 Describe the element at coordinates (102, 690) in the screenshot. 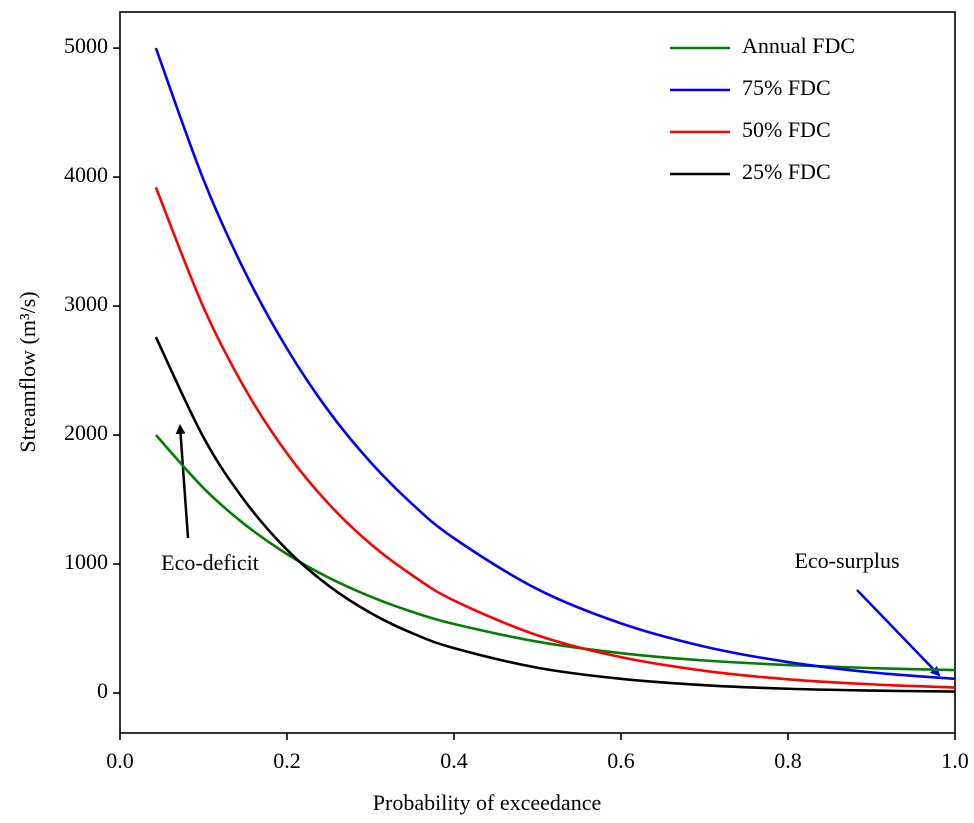

I see `y-tick-label: 0` at that location.